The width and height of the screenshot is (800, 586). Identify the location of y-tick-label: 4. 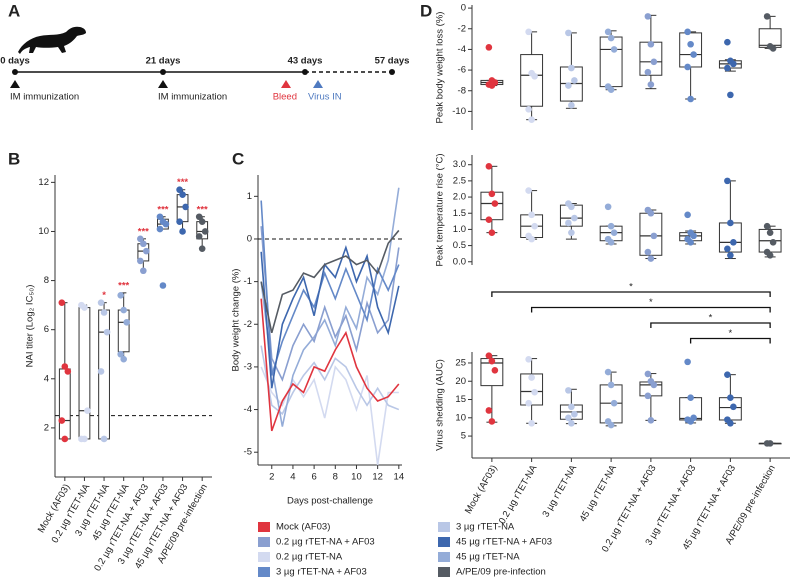
(46, 378).